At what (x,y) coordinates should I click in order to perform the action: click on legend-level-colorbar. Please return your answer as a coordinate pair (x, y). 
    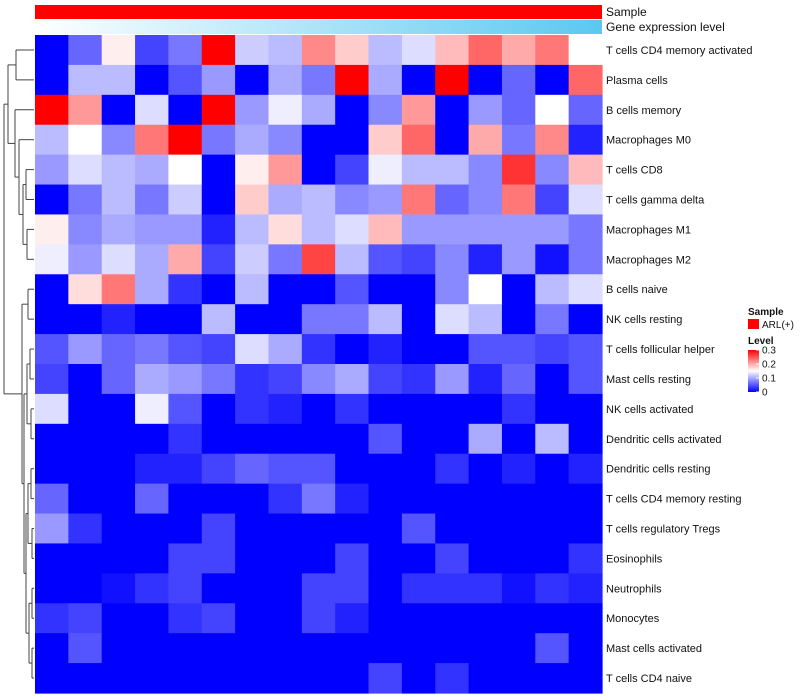
    Looking at the image, I should click on (753, 371).